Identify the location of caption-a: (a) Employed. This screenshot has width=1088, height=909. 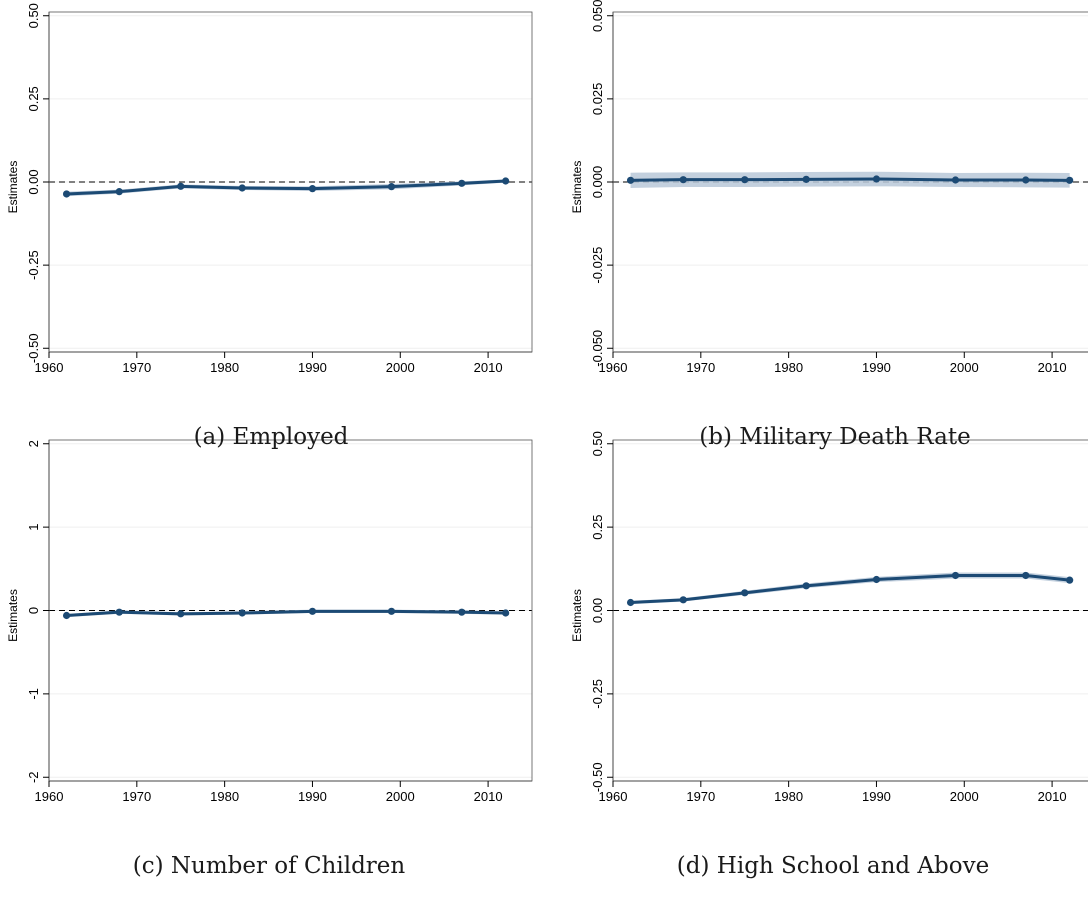
(271, 437).